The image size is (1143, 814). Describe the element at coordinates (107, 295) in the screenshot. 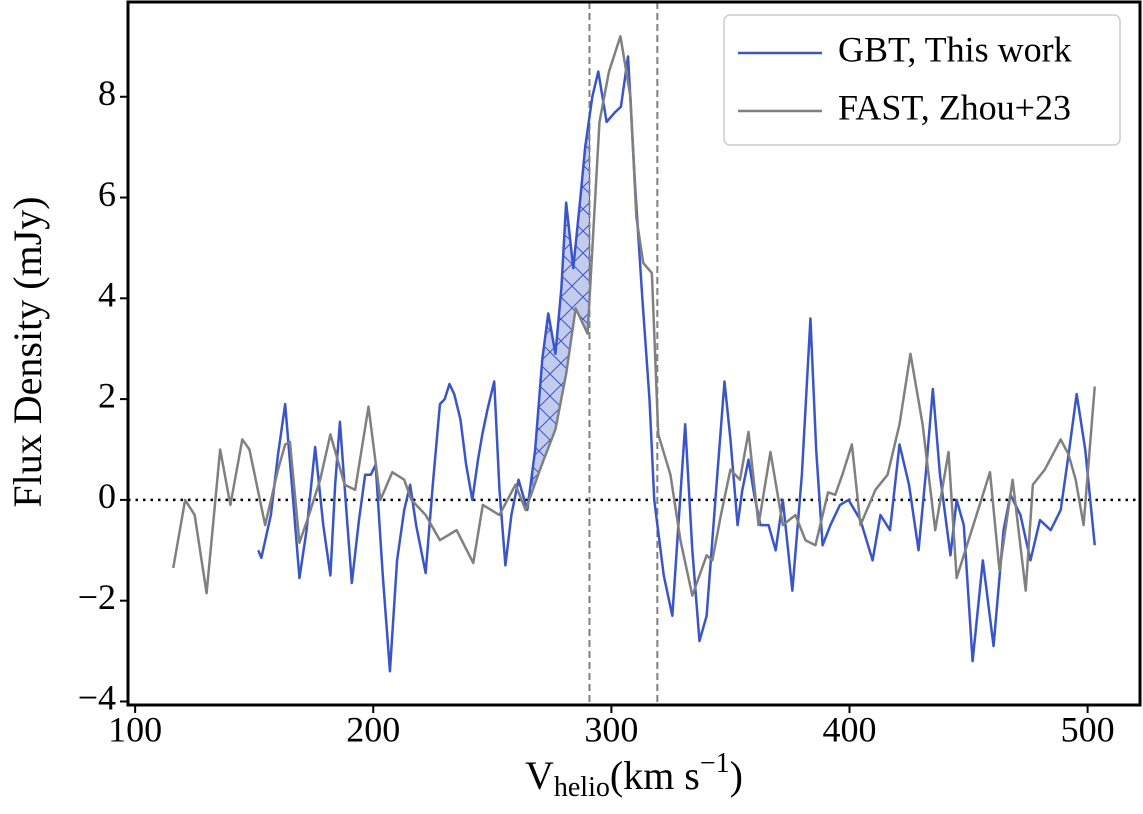

I see `y-tick-label: 4` at that location.